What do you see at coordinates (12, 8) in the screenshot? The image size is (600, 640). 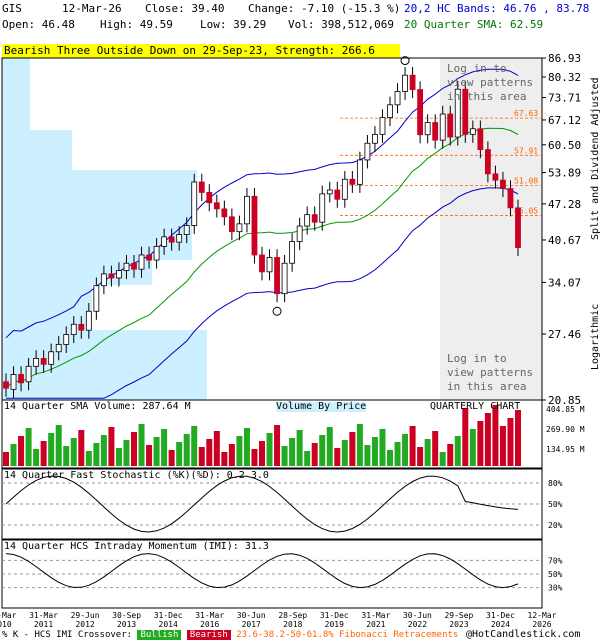 I see `symbol: GIS` at bounding box center [12, 8].